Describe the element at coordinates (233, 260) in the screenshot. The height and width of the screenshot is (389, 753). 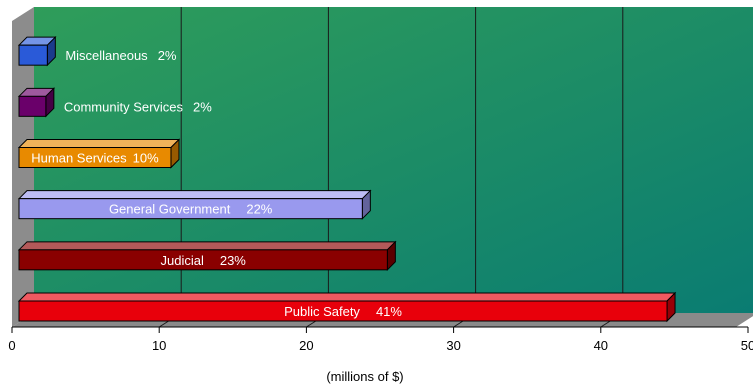
I see `bar-percent-label: 23%` at that location.